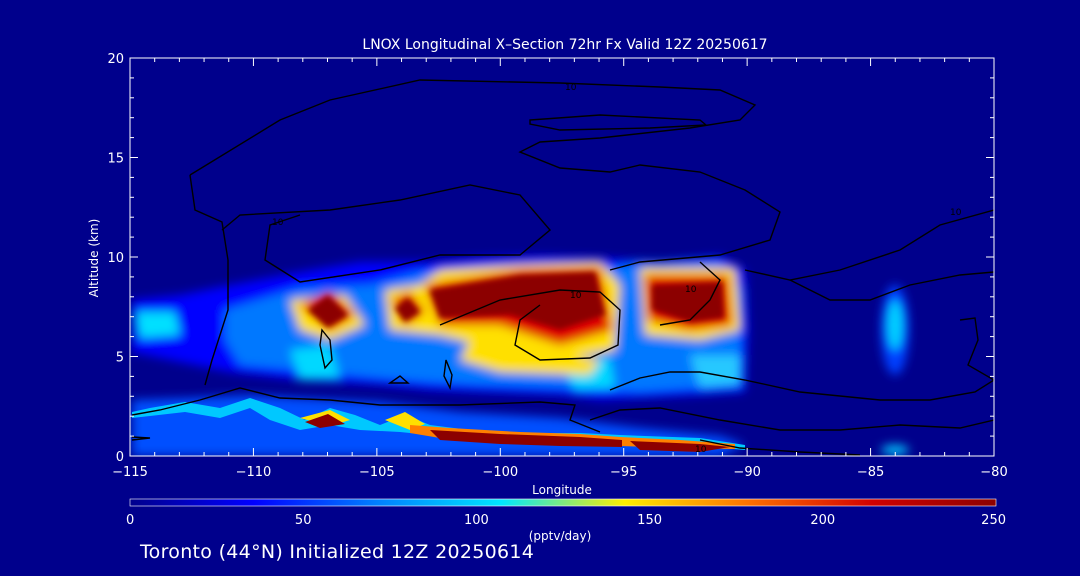 The width and height of the screenshot is (1080, 576). Describe the element at coordinates (560, 536) in the screenshot. I see `colorbar-label: (pptv/day)` at that location.